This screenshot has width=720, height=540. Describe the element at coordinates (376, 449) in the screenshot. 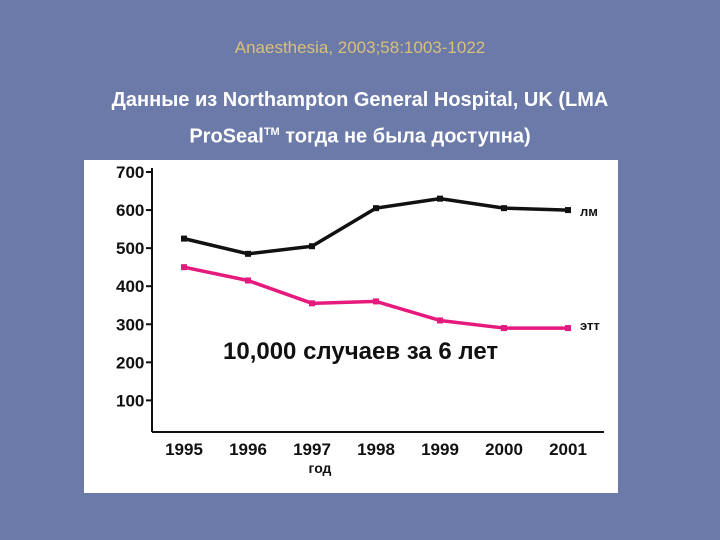

I see `x-tick-label: 1998` at that location.